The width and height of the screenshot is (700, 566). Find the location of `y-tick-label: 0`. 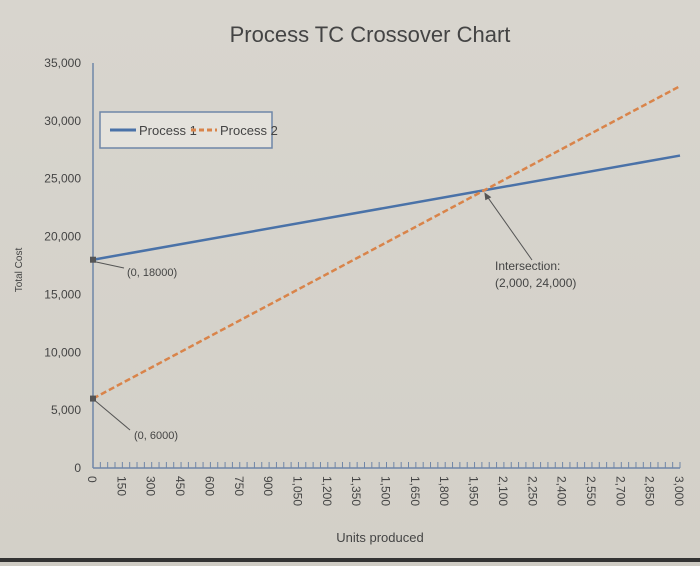

y-tick-label: 0 is located at coordinates (77, 468).